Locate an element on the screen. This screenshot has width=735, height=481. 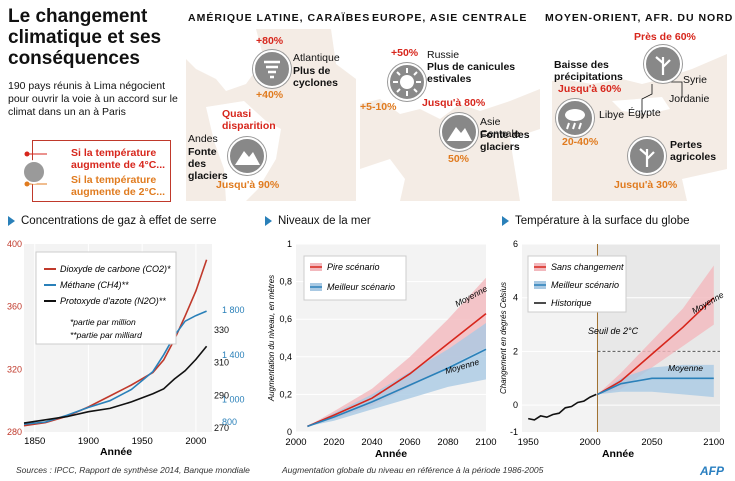
tick-x: 2020 is located at coordinates (333, 442).